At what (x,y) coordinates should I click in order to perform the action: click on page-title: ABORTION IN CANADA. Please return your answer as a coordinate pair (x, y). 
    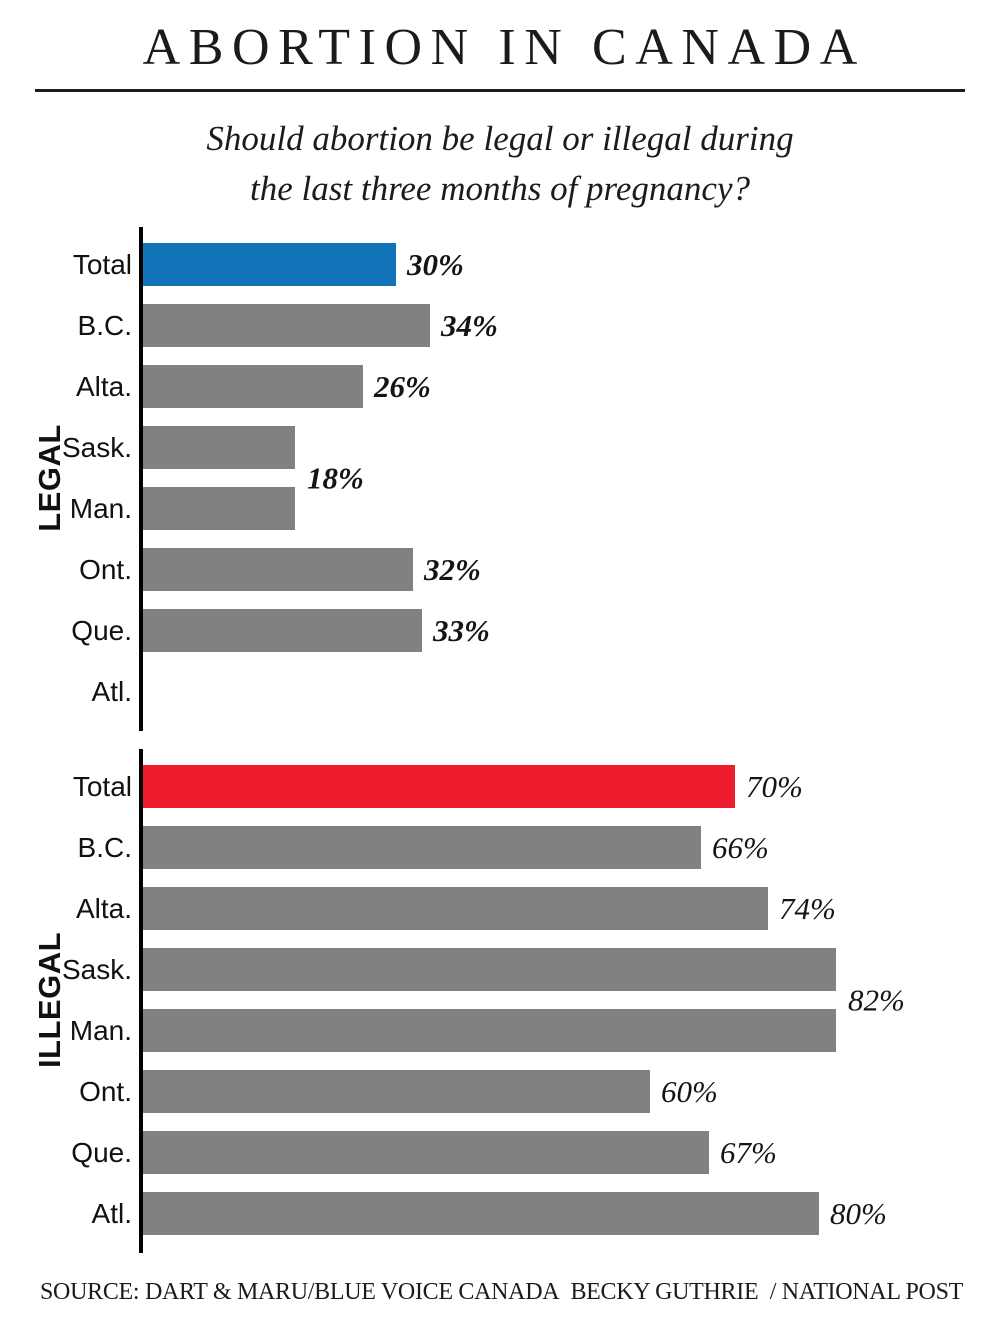
    Looking at the image, I should click on (504, 47).